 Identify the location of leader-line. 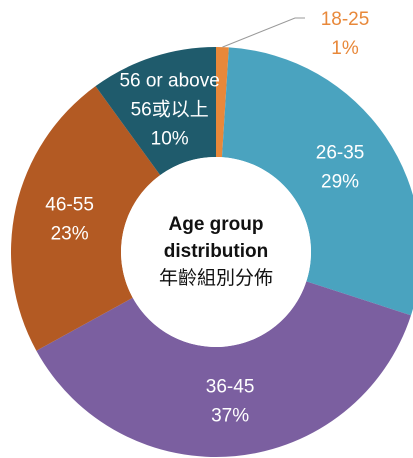
(263, 32).